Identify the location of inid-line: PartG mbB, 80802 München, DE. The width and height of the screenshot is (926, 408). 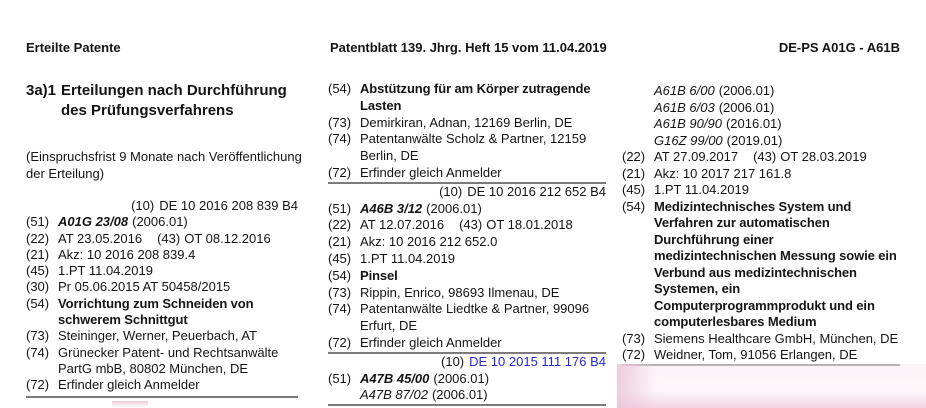
(162, 369).